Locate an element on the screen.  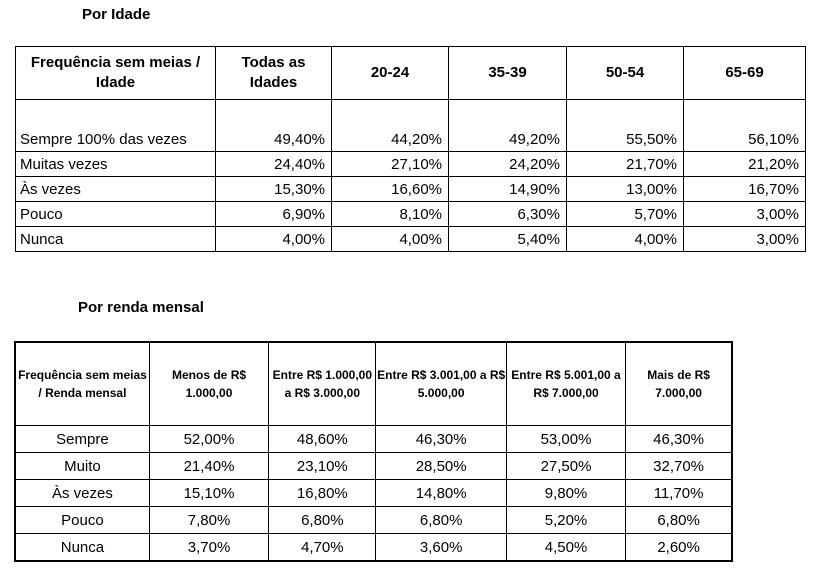
table-cell: 13,00% is located at coordinates (625, 189).